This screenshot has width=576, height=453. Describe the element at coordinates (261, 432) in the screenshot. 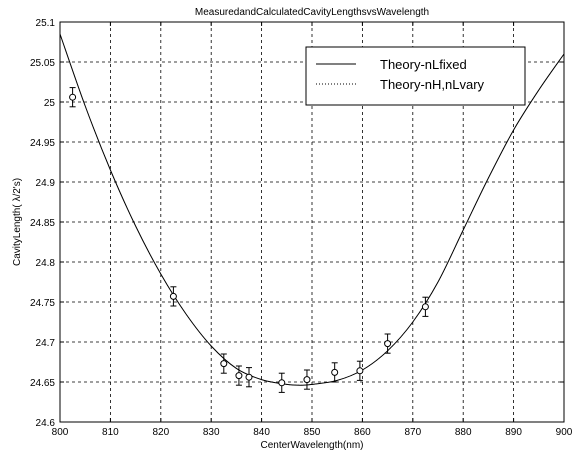

I see `x-tick-label: 840` at that location.